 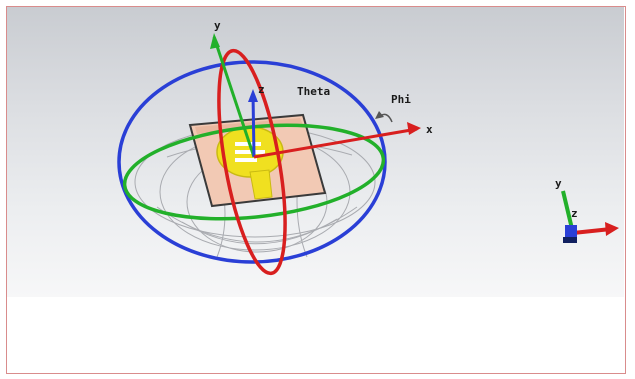 What do you see at coordinates (429, 129) in the screenshot?
I see `x-axis-label: x` at bounding box center [429, 129].